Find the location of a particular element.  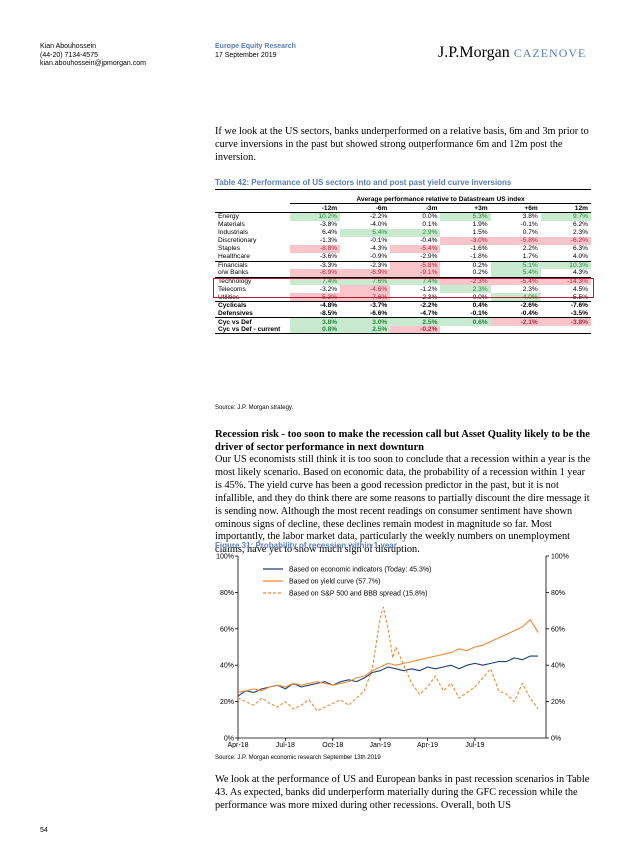

table42-col-header: -6m is located at coordinates (365, 208).